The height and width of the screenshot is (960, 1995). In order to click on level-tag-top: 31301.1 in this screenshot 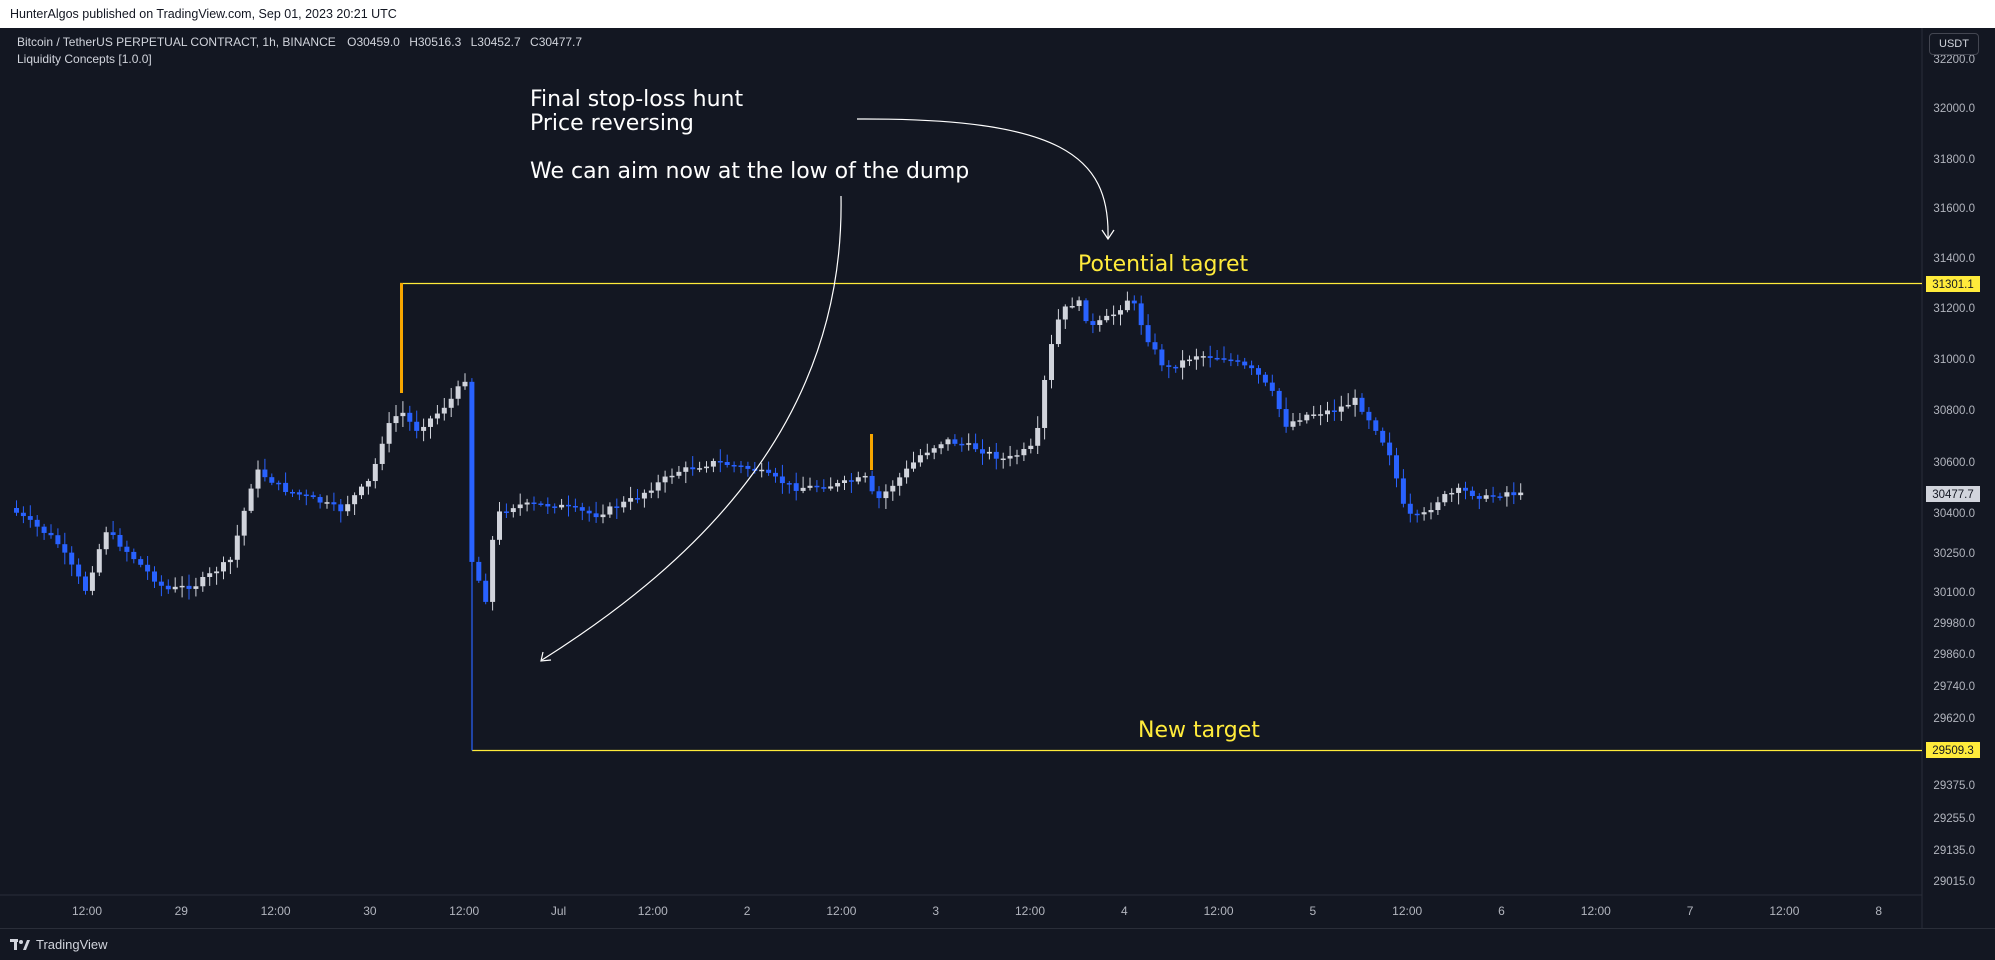, I will do `click(1953, 285)`.